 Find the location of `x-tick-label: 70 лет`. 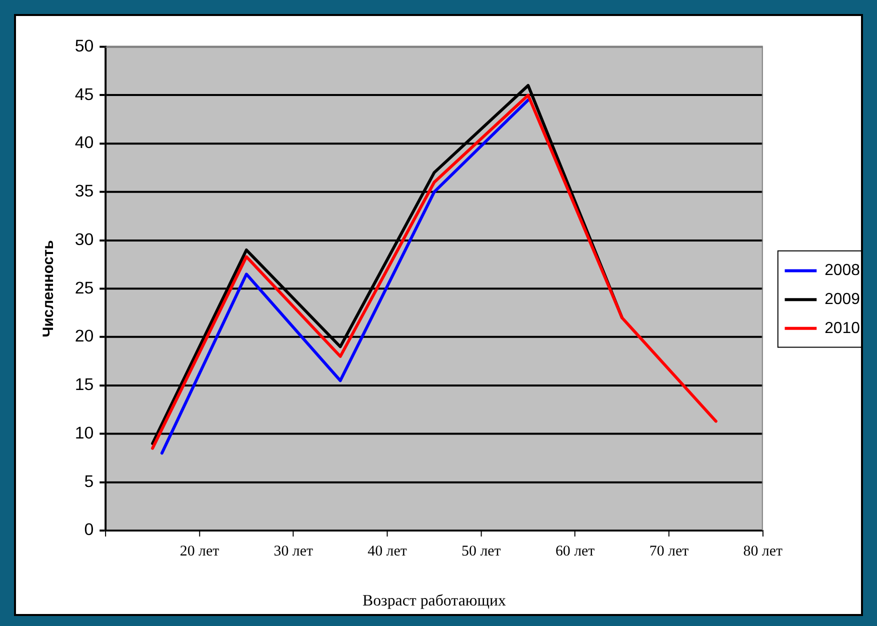

x-tick-label: 70 лет is located at coordinates (669, 551).